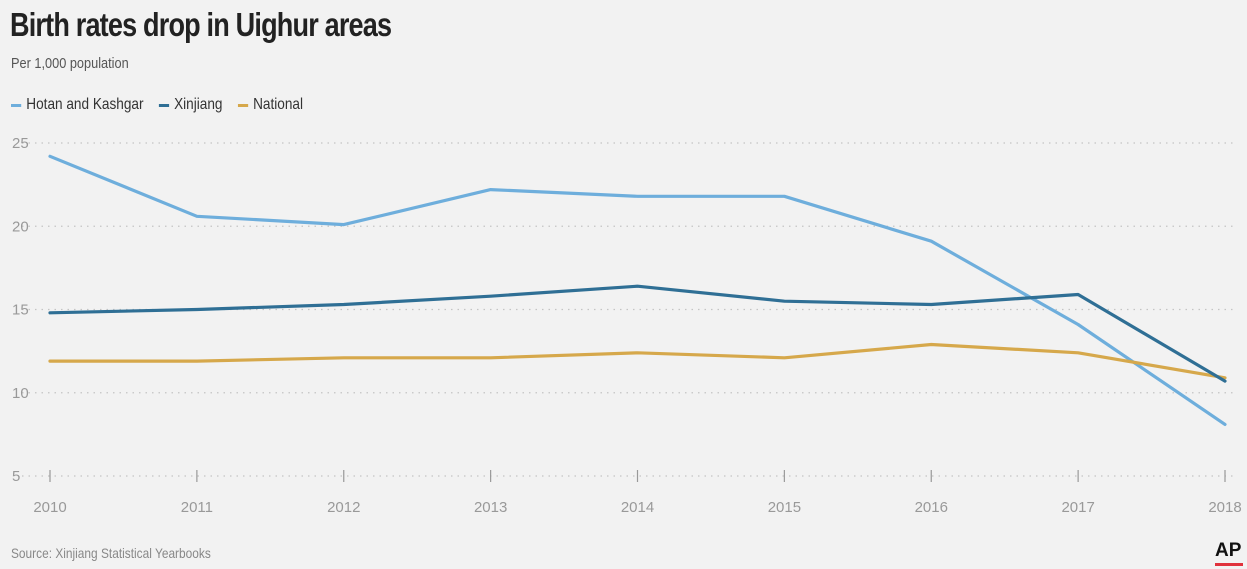  I want to click on x-tick-label: 2011, so click(197, 507).